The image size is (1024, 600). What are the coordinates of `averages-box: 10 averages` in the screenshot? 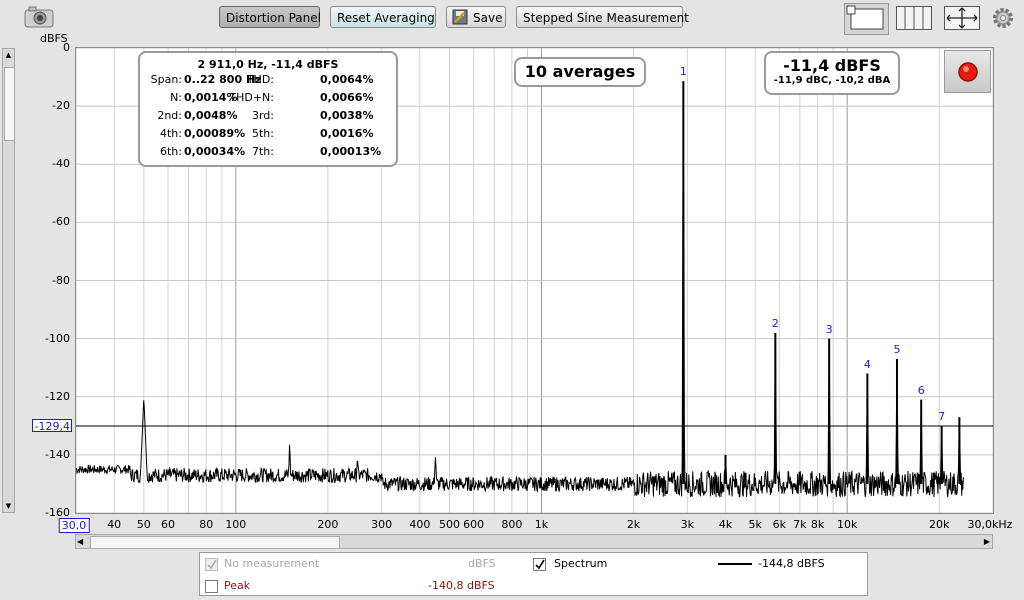 It's located at (580, 72).